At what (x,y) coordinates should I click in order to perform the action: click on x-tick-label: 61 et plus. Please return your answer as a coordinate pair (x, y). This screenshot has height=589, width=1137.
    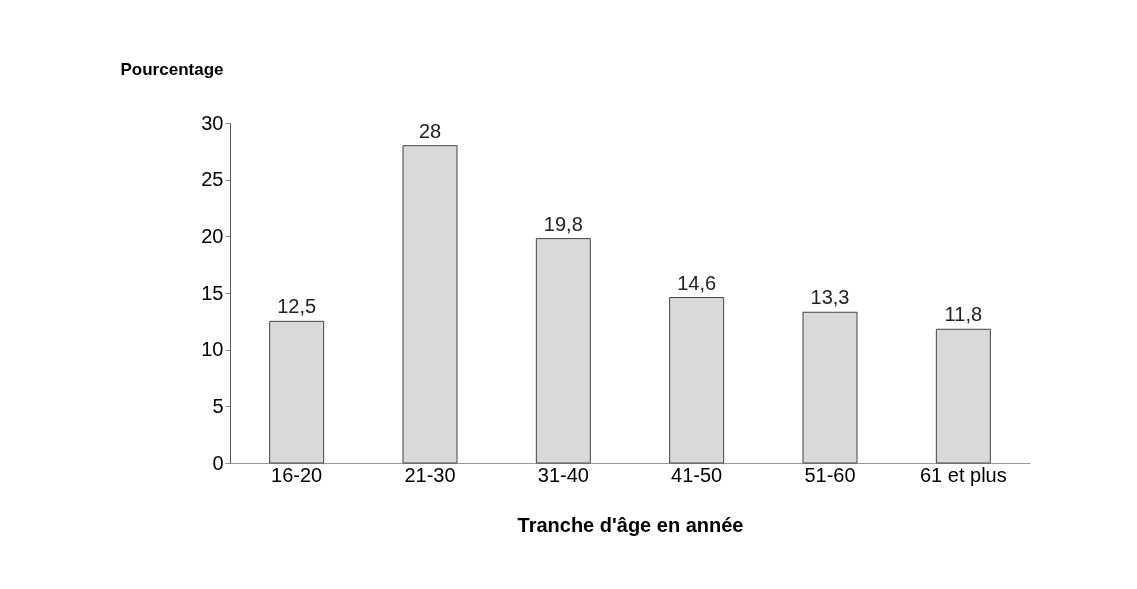
    Looking at the image, I should click on (963, 474).